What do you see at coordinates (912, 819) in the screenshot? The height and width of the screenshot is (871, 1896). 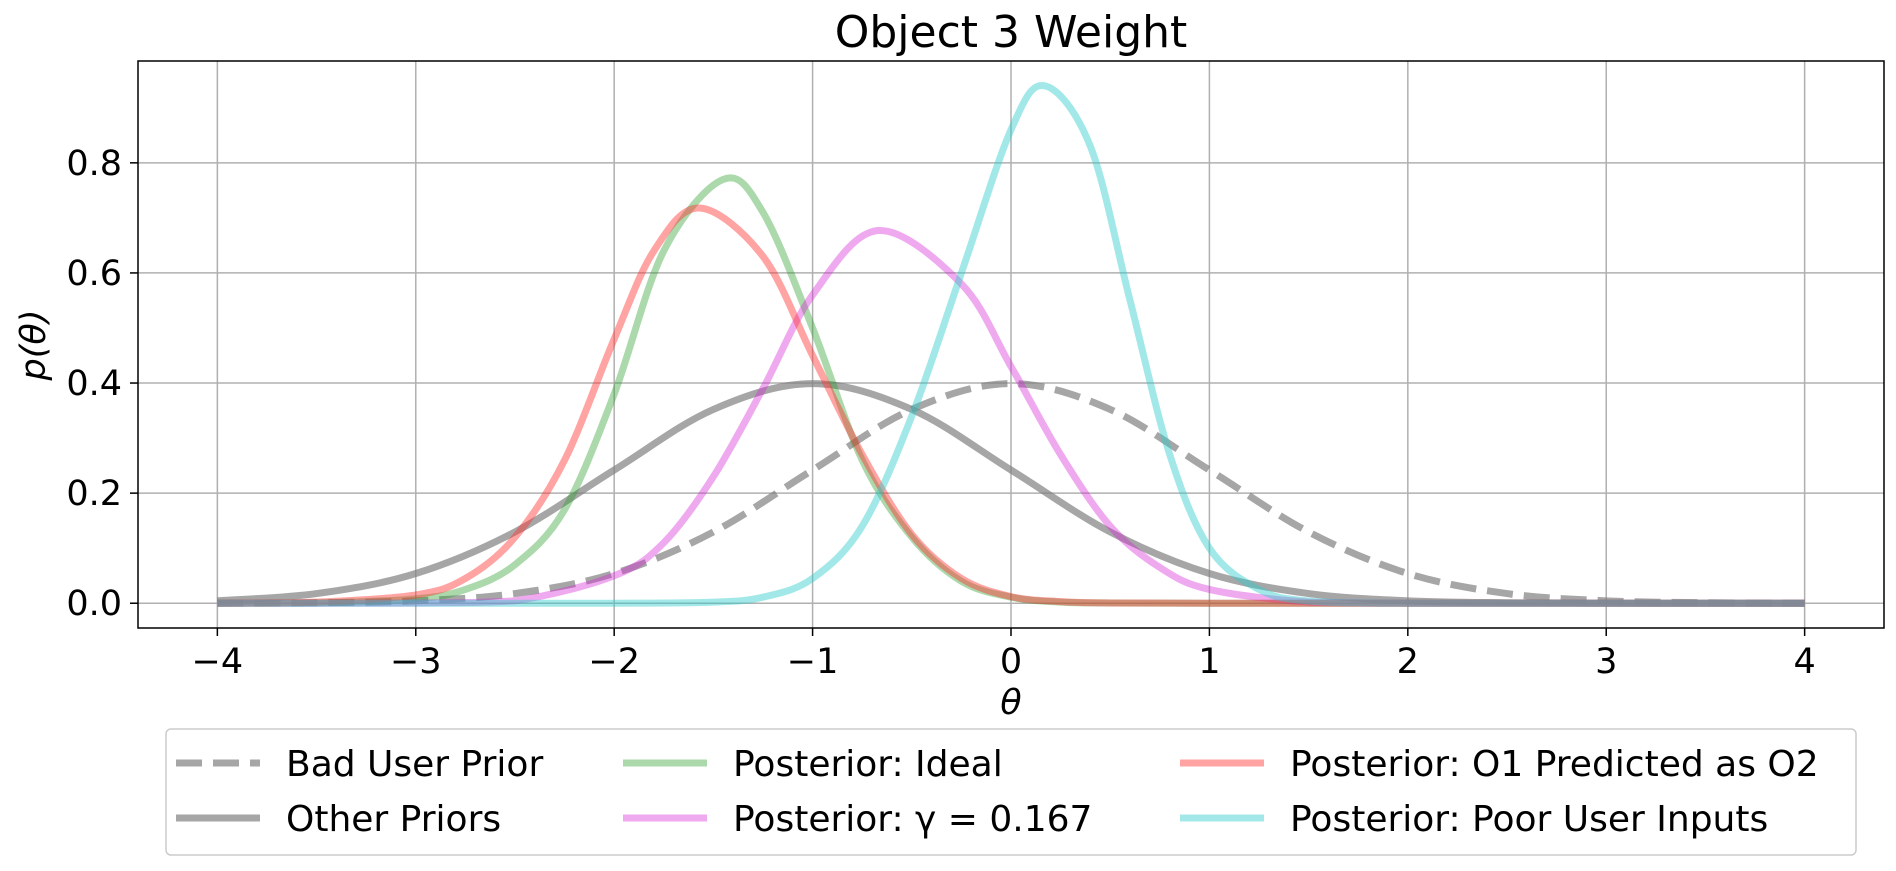 I see `legend-label-posterior-0-167: Posterior: γ = 0.167` at bounding box center [912, 819].